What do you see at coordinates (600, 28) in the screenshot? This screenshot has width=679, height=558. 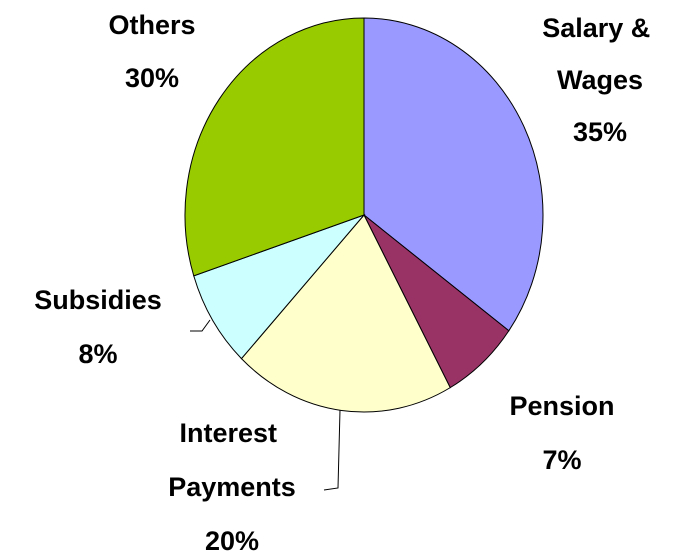 I see `label-line: Salary &` at bounding box center [600, 28].